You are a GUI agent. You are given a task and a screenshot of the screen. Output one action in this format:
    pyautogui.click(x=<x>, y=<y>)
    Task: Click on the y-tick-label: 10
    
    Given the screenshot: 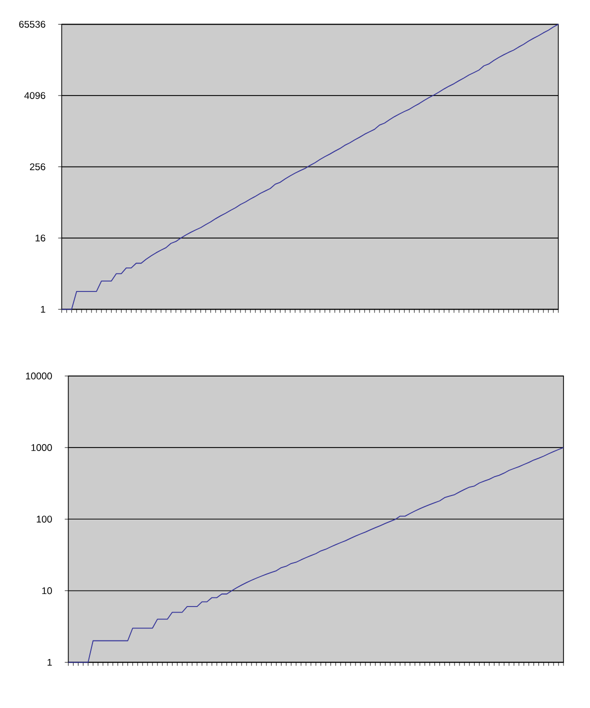 What is the action you would take?
    pyautogui.click(x=47, y=590)
    